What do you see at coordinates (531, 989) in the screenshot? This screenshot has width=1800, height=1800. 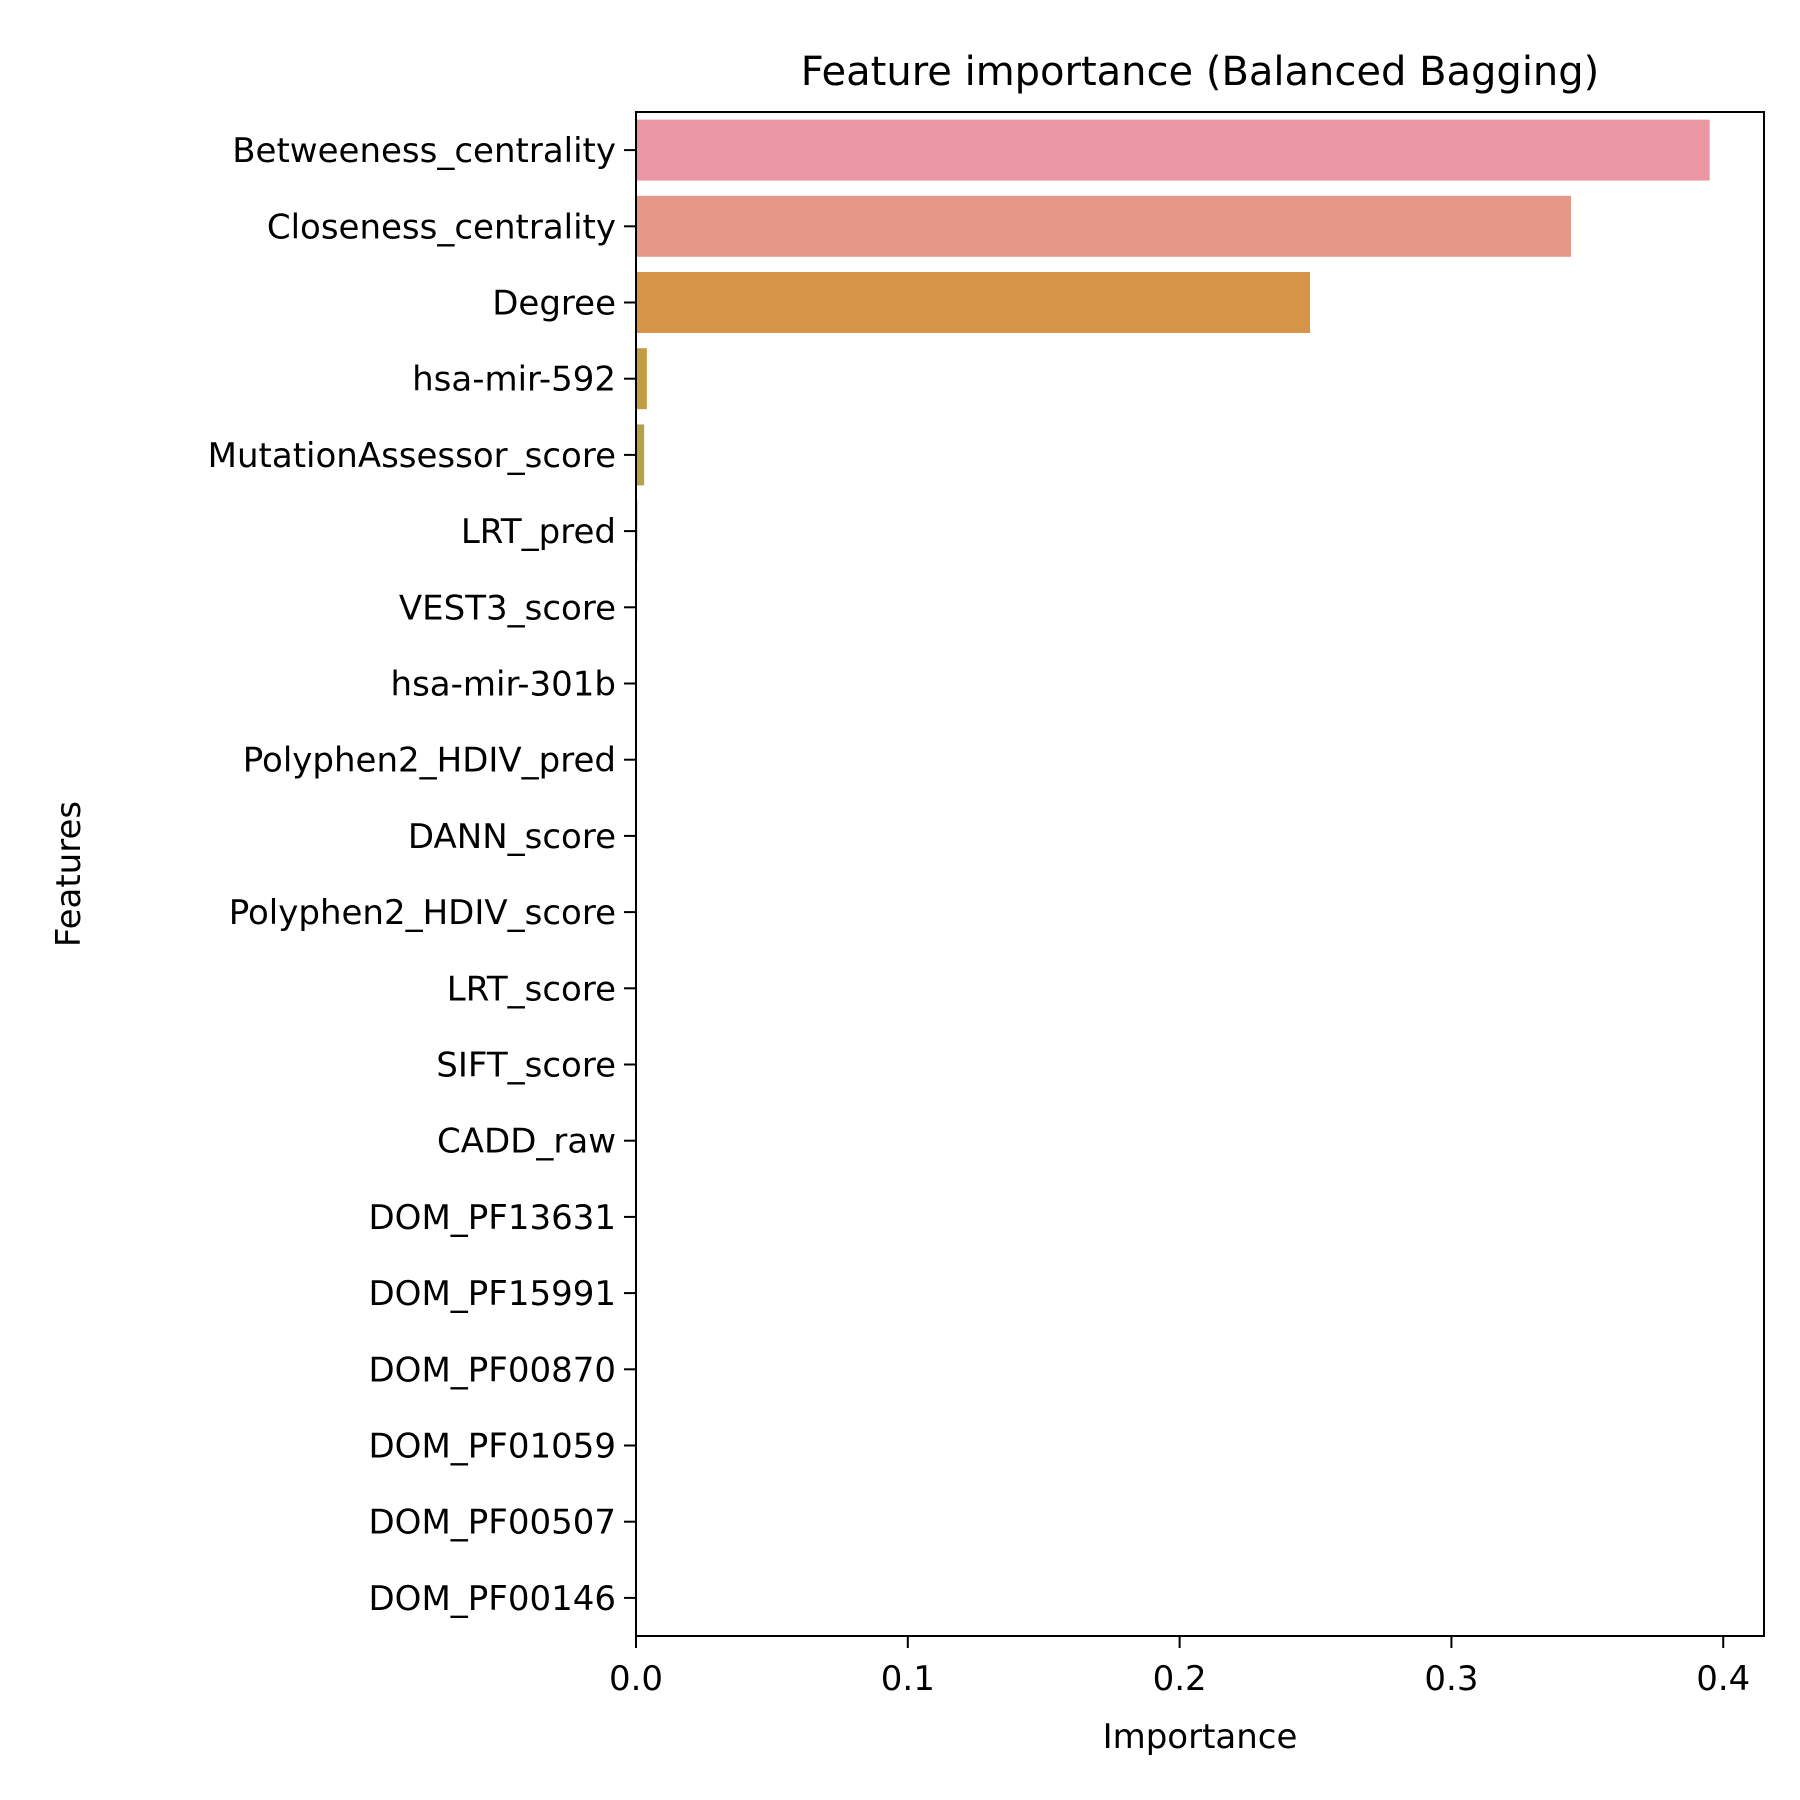 I see `y-tick-label: LRT_score` at bounding box center [531, 989].